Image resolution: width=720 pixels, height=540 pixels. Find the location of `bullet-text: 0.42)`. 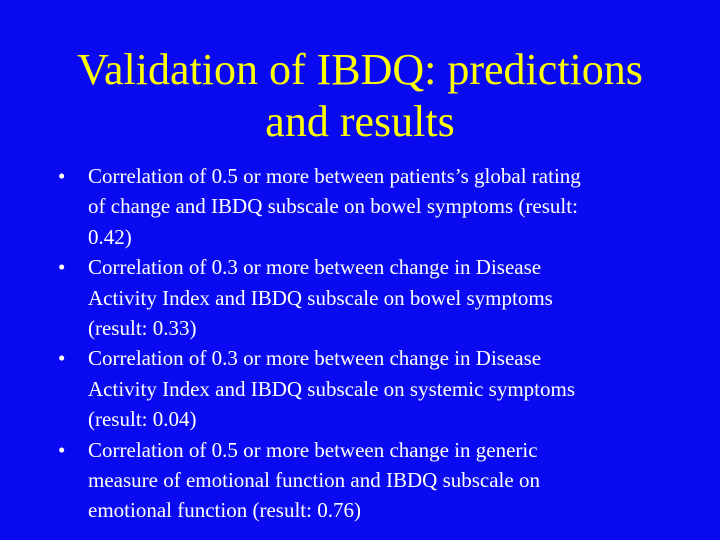

bullet-text: 0.42) is located at coordinates (110, 236).